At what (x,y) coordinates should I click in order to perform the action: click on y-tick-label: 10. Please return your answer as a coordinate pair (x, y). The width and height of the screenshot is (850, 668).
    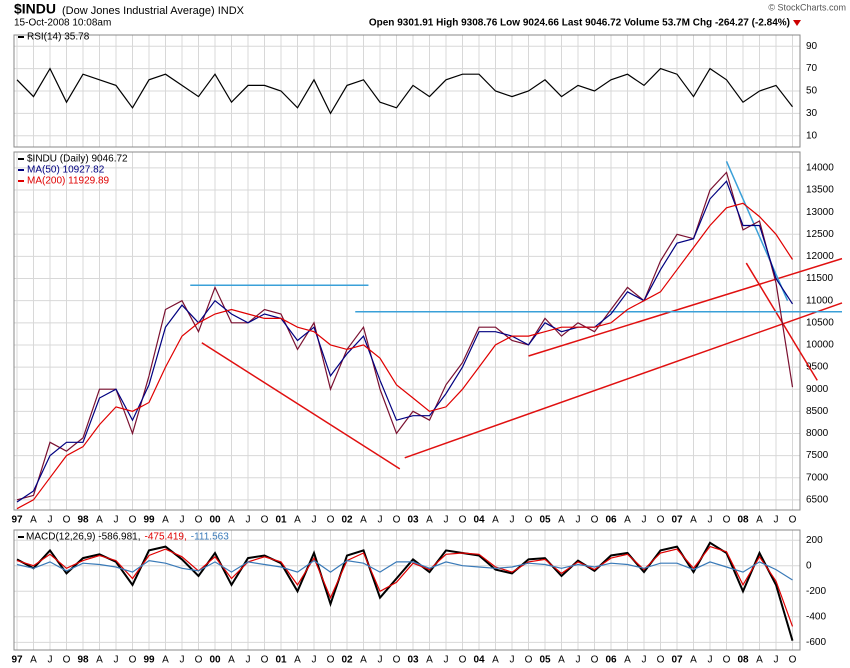
    Looking at the image, I should click on (812, 135).